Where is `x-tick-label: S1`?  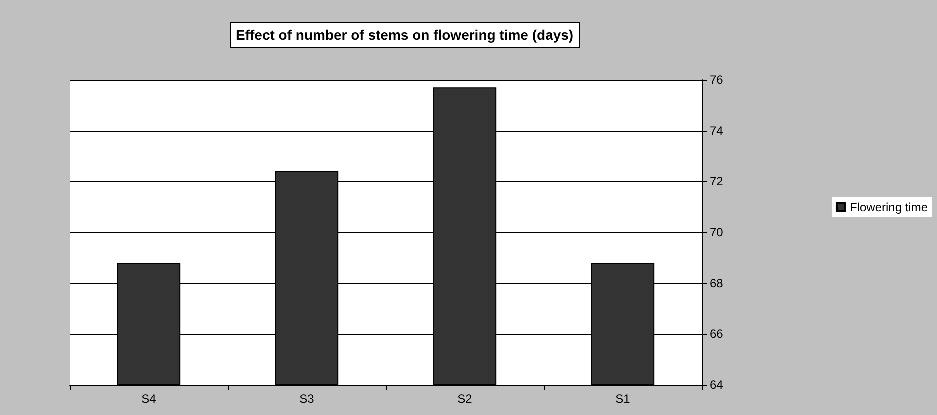 x-tick-label: S1 is located at coordinates (623, 399).